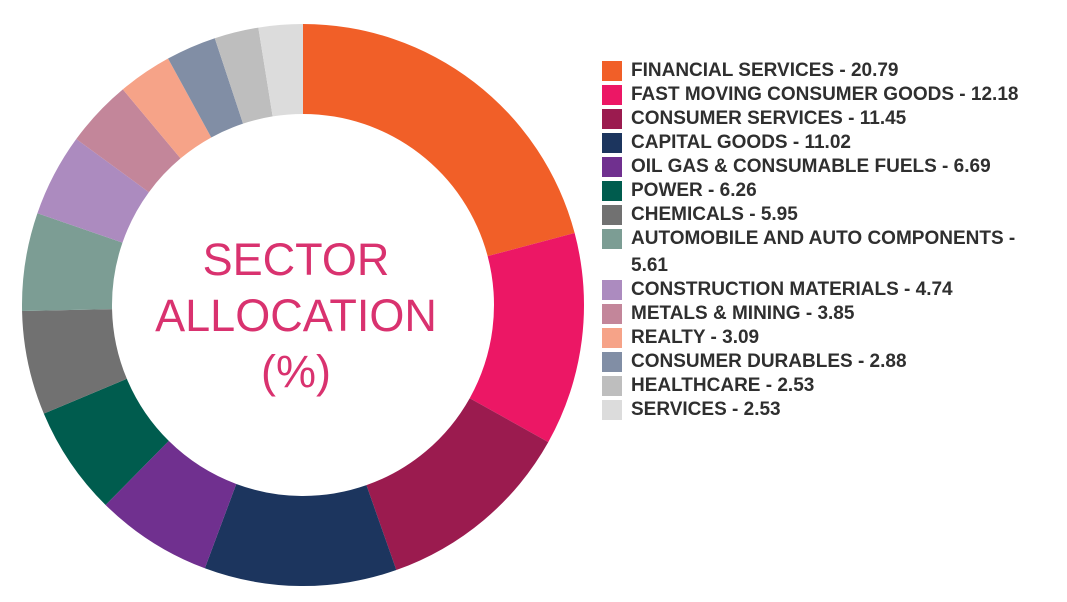 The image size is (1067, 602). Describe the element at coordinates (825, 94) in the screenshot. I see `legend-label: FAST MOVING CONSUMER GOODS - 12.18` at that location.